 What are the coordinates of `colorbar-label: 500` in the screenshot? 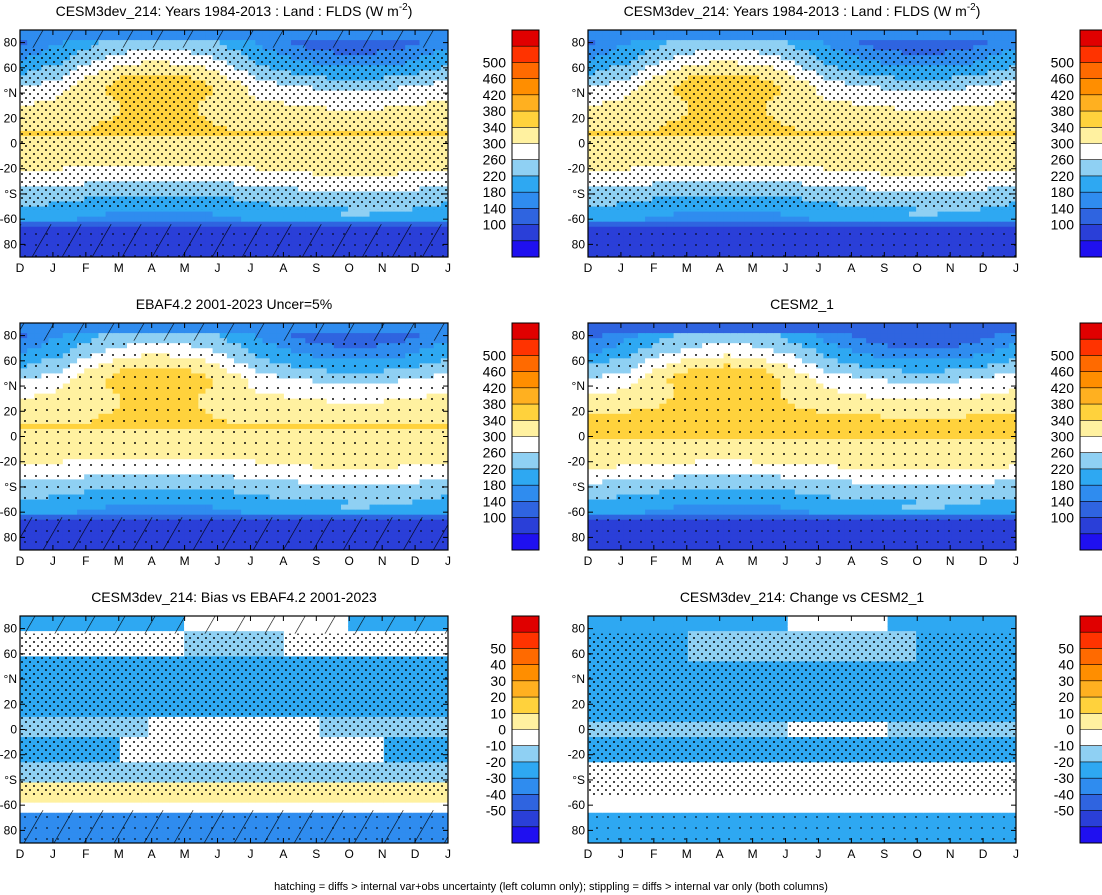 It's located at (495, 62).